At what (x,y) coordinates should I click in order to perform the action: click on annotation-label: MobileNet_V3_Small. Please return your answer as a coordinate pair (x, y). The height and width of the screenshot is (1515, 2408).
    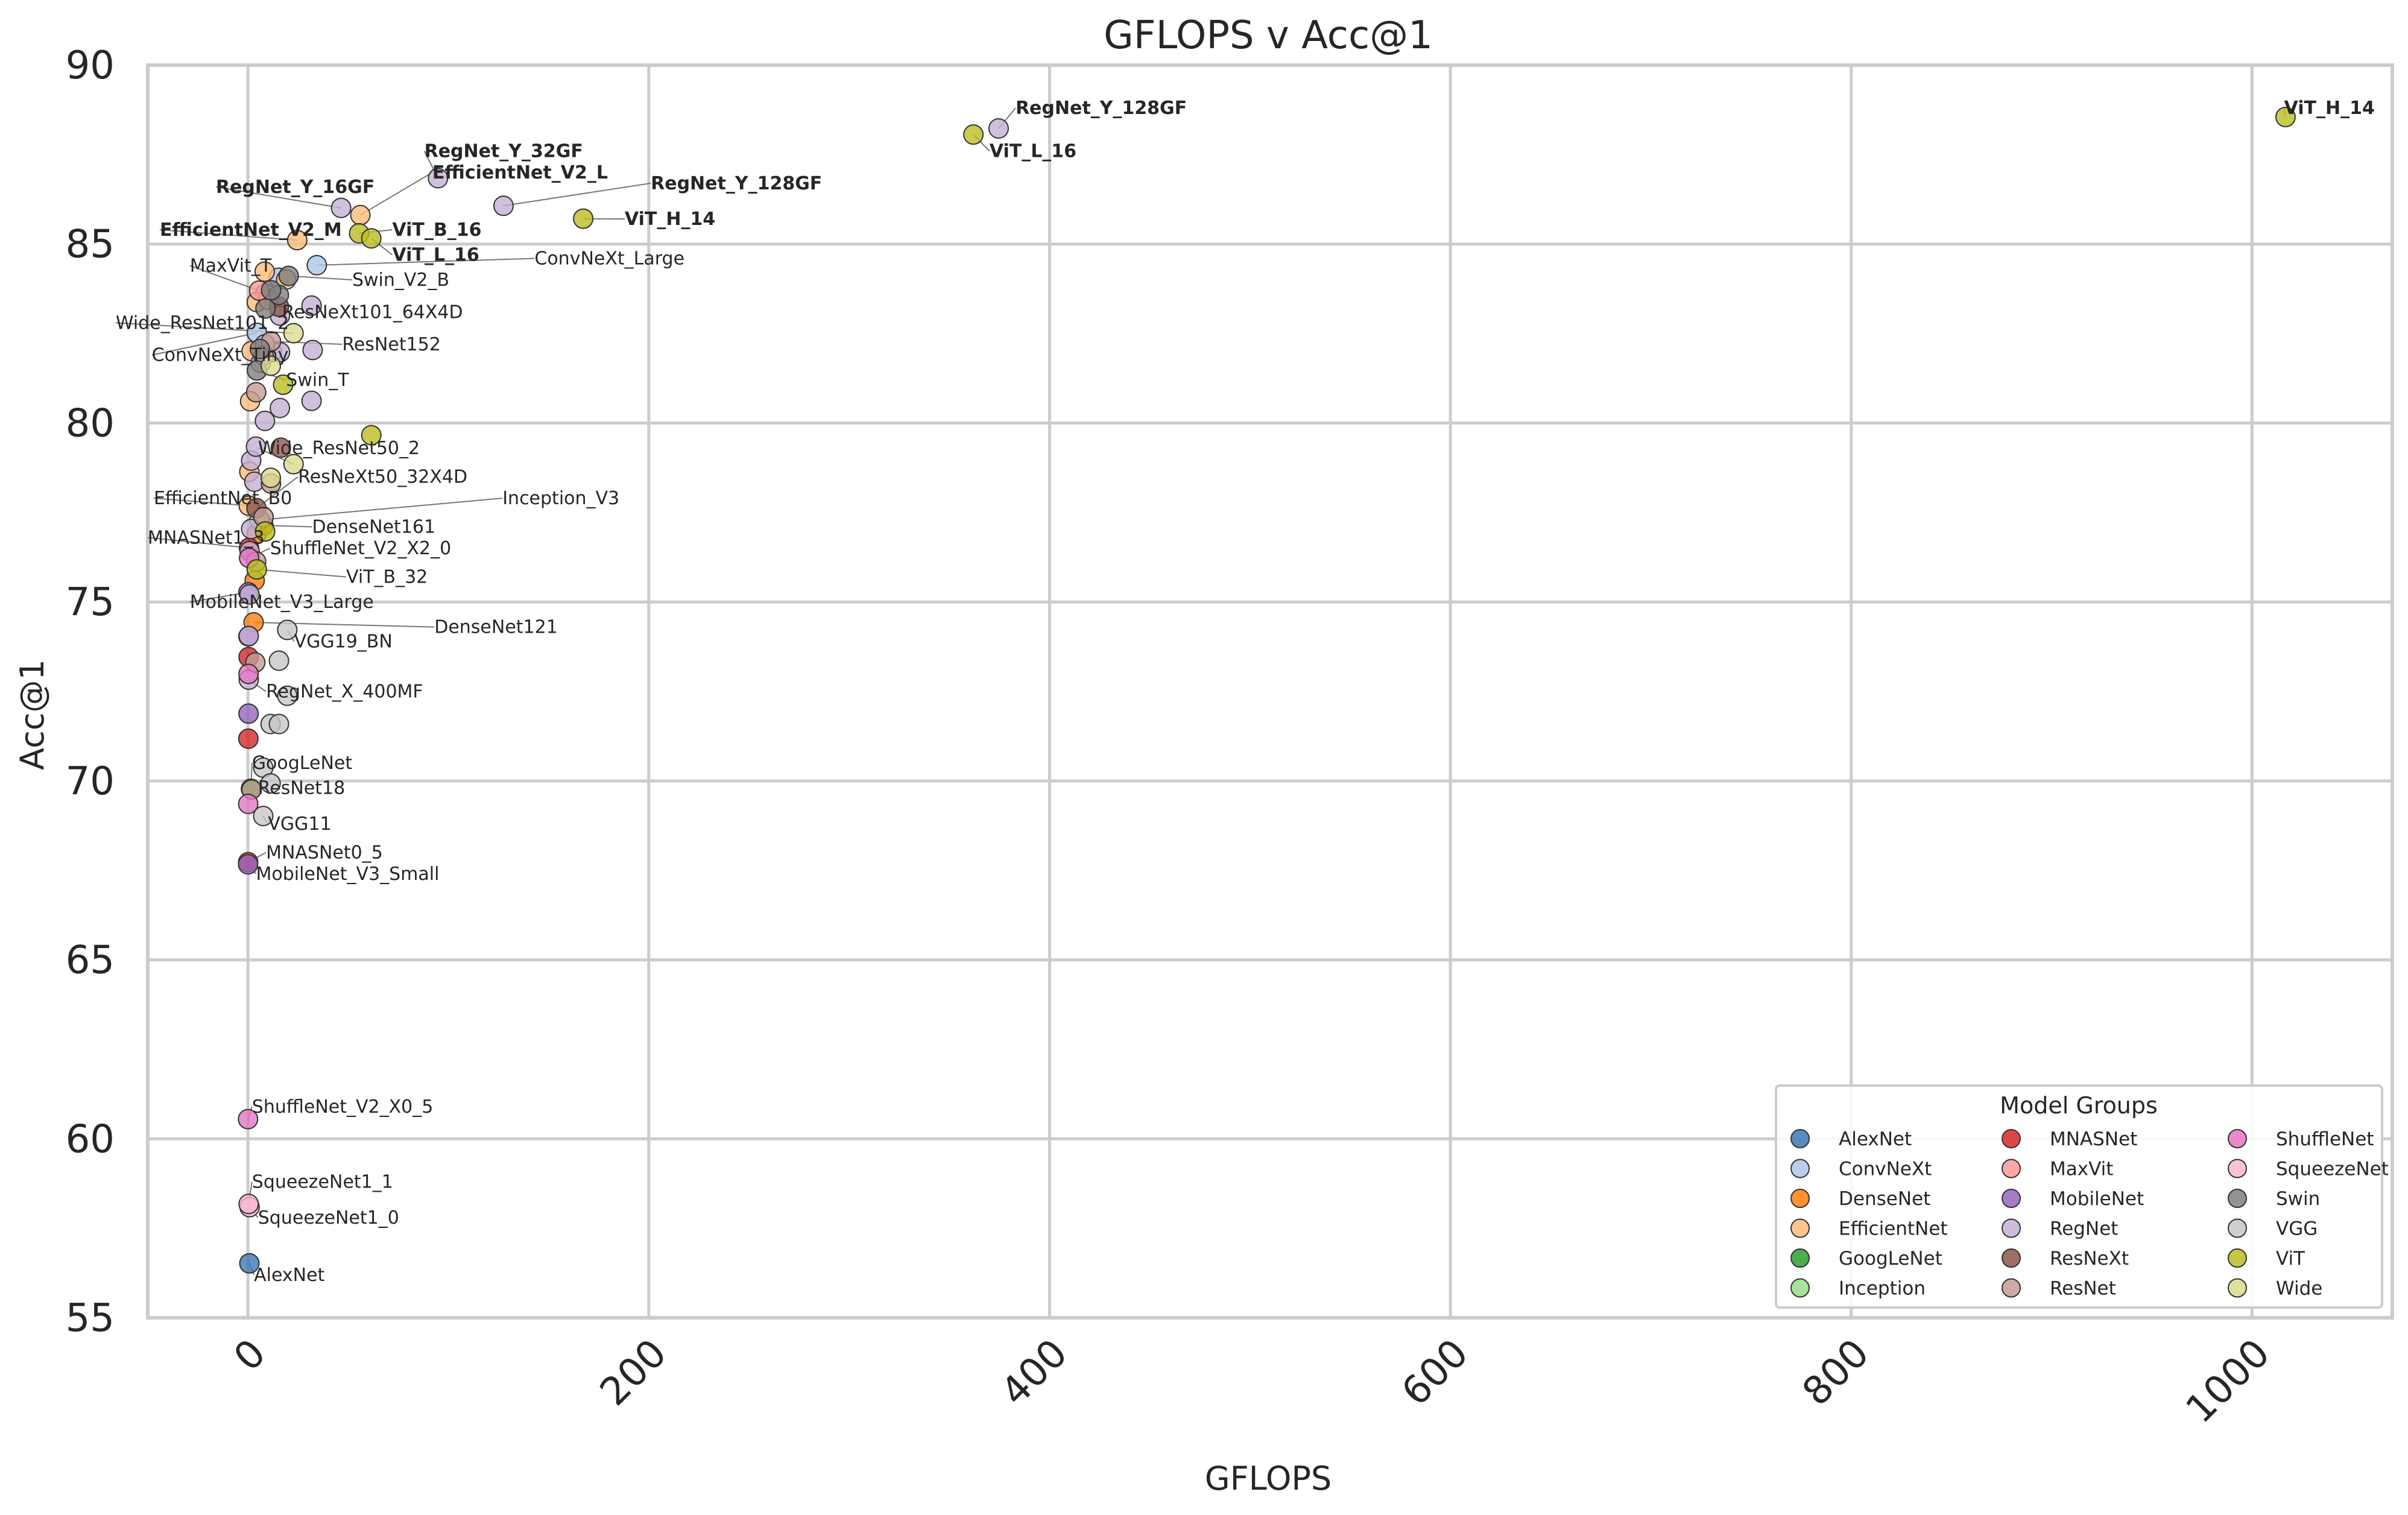
    Looking at the image, I should click on (347, 874).